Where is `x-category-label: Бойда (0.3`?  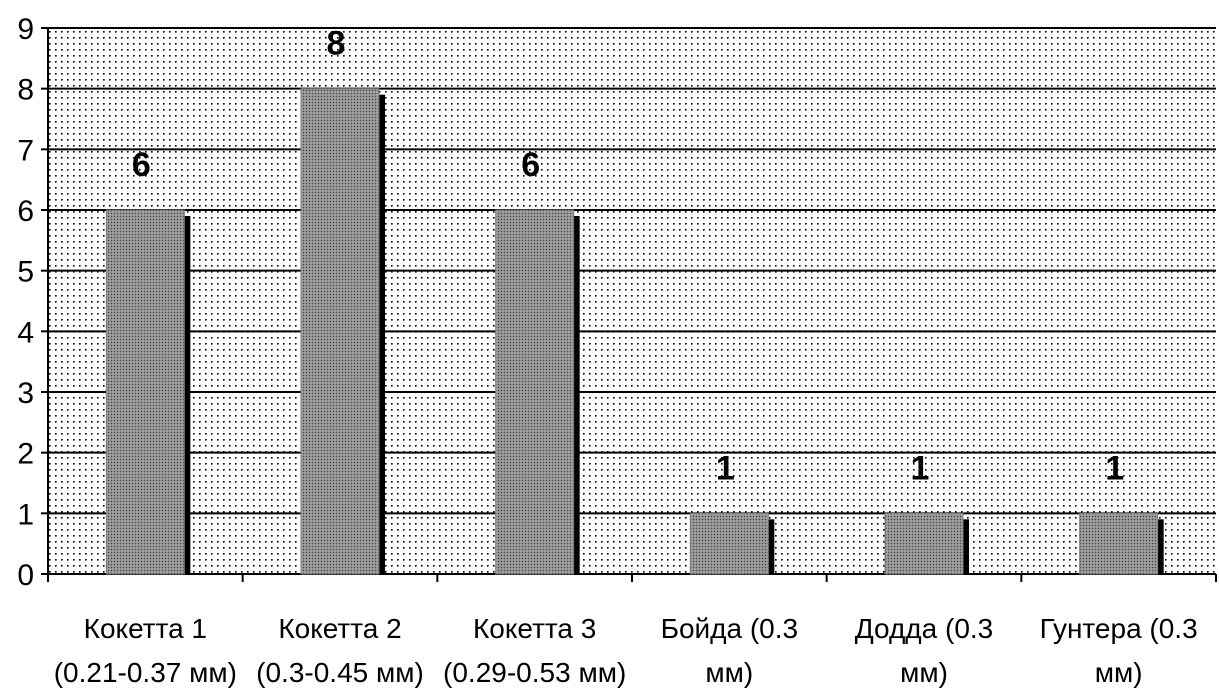 x-category-label: Бойда (0.3 is located at coordinates (730, 628).